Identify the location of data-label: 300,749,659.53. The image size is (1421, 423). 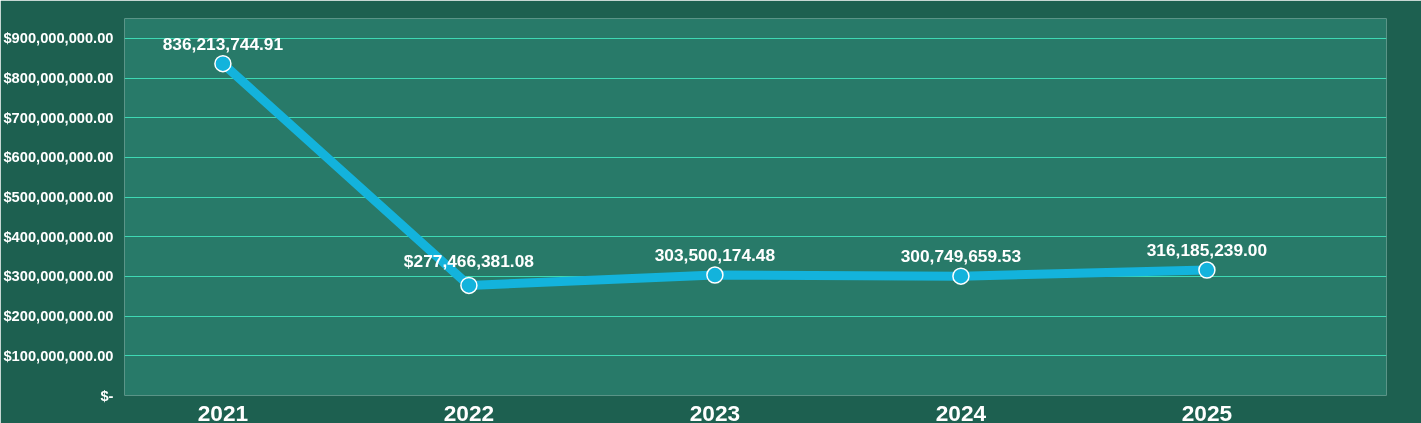
(961, 256).